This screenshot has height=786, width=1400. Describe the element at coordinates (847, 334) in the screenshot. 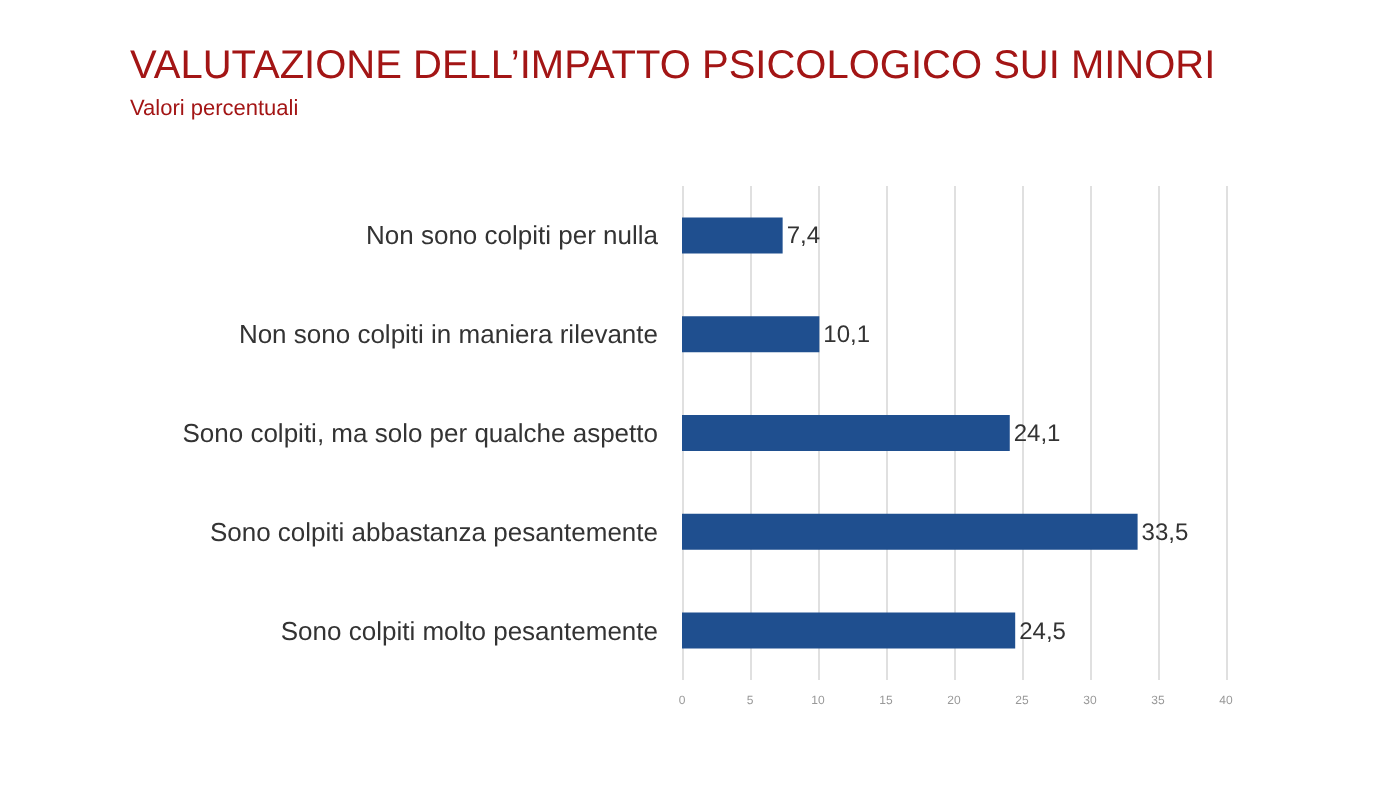

I see `data-label: 10,1` at that location.